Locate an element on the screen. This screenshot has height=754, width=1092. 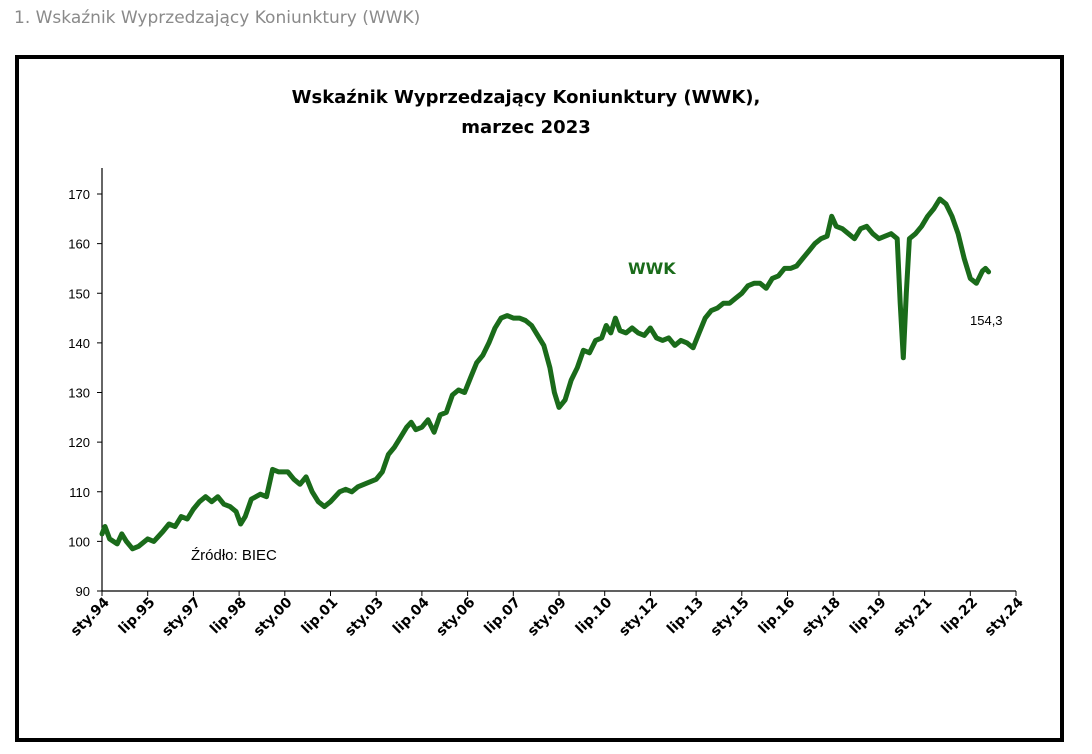
x-tick-label: sty.97 is located at coordinates (181, 617).